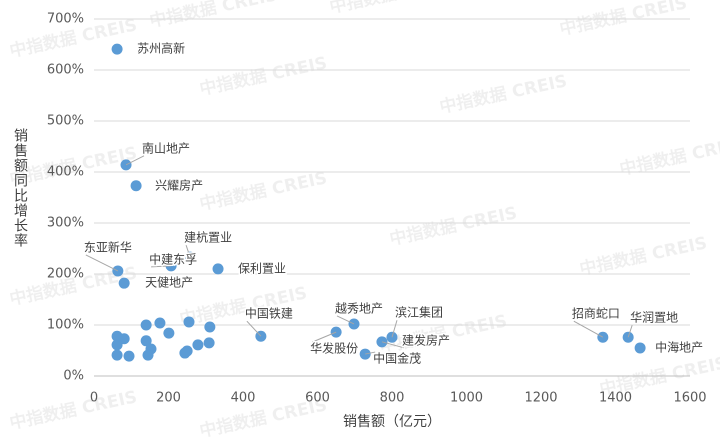 The image size is (720, 438). What do you see at coordinates (317, 398) in the screenshot?
I see `x-tick-label: 600` at bounding box center [317, 398].